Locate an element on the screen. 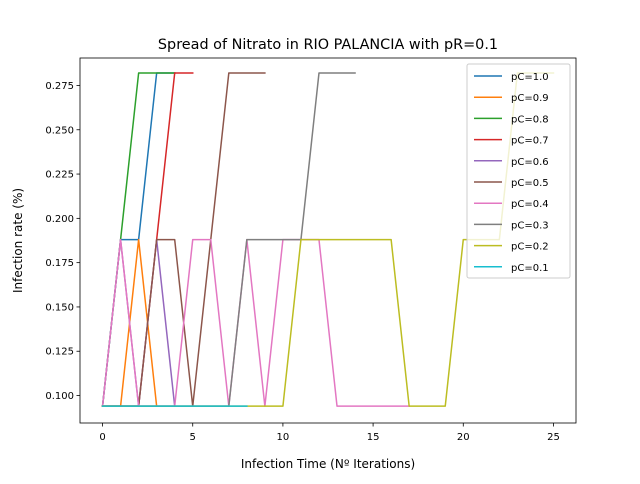 The image size is (640, 484). y-axis-label: Infection rate (%) is located at coordinates (18, 240).